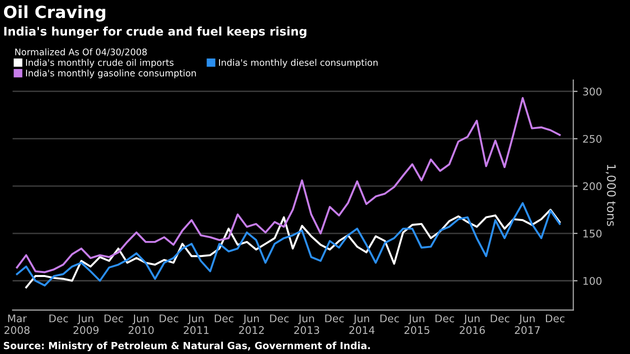  Describe the element at coordinates (17, 324) in the screenshot. I see `x-tick-label: Mar 2008` at that location.